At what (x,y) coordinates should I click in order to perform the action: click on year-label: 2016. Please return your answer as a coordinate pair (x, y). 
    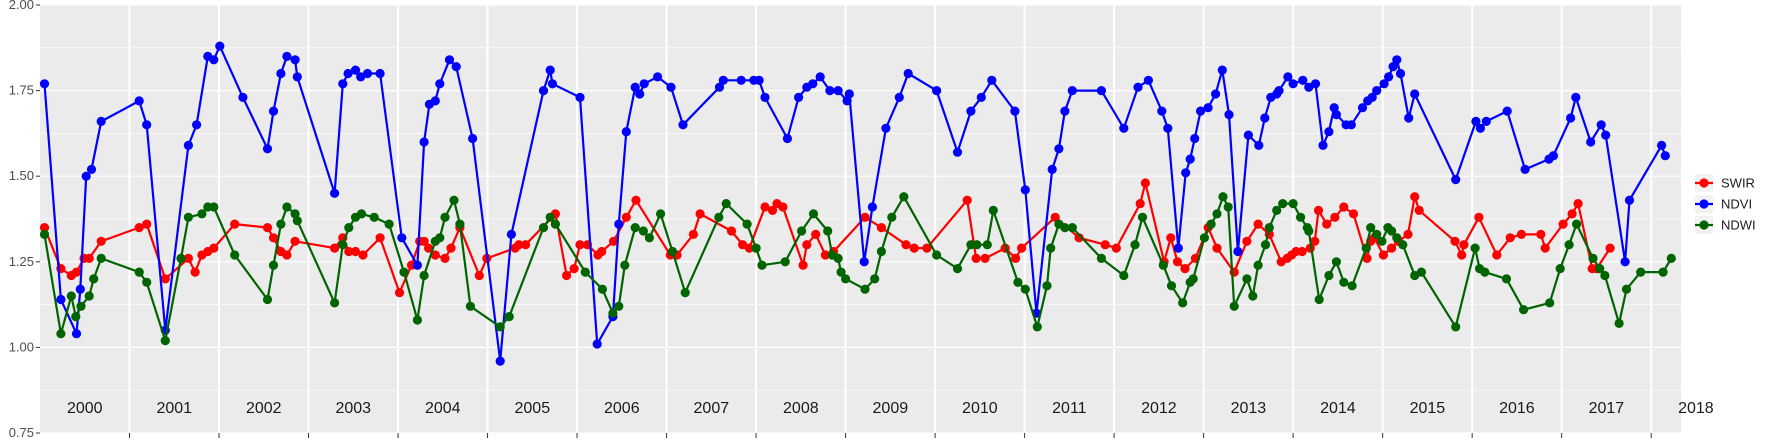
    Looking at the image, I should click on (1517, 408).